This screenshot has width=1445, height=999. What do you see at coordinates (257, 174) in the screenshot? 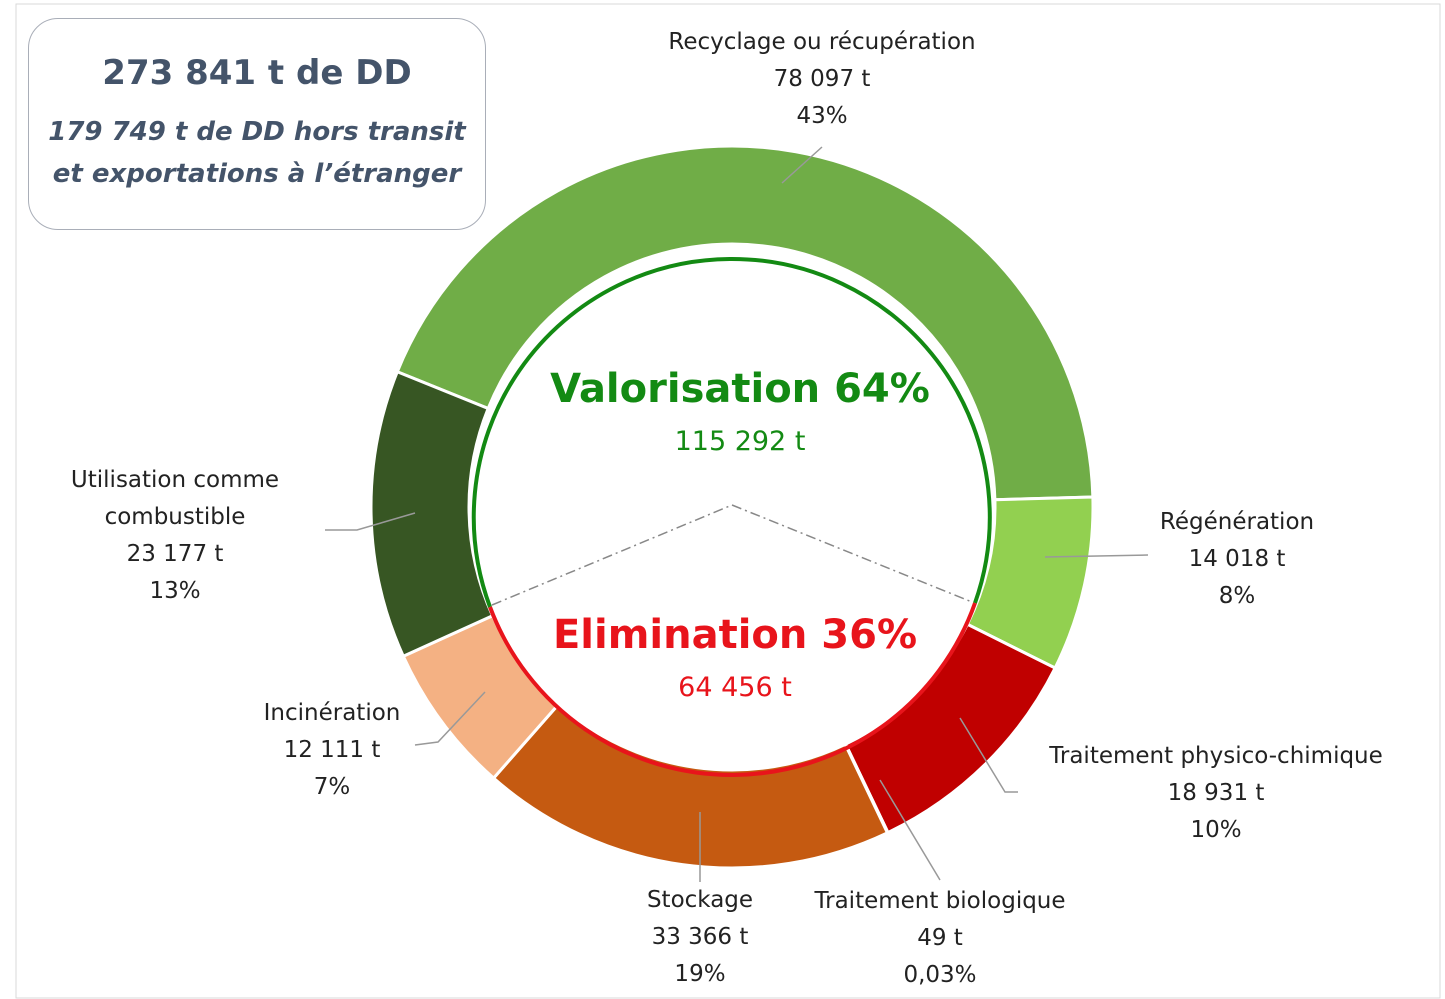
I see `subtitle-line: et exportations à l’étranger` at bounding box center [257, 174].